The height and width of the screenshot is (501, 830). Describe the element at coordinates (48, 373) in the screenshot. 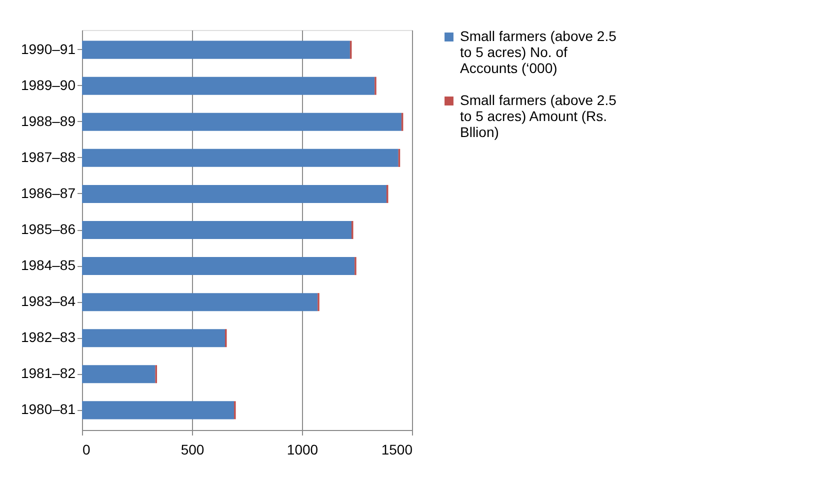

I see `y-tick-label: 1981–82` at that location.